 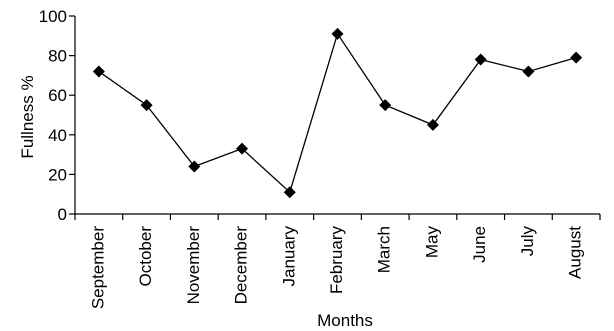 What do you see at coordinates (57, 174) in the screenshot?
I see `y-tick-label: 20` at bounding box center [57, 174].